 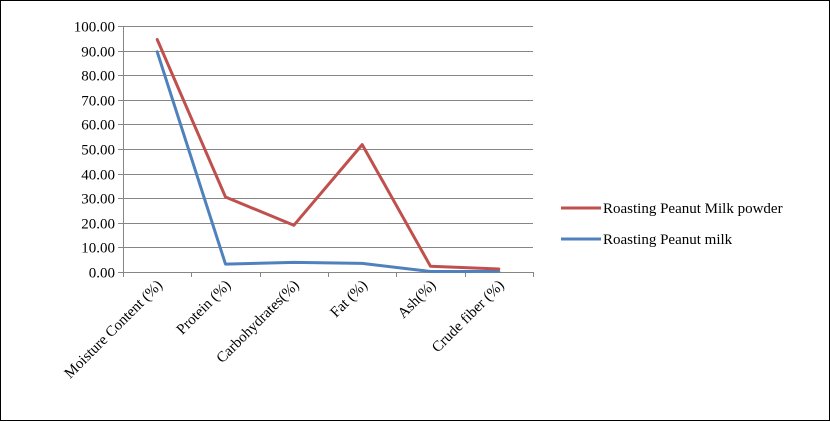 What do you see at coordinates (98, 102) in the screenshot?
I see `y-tick-label: 70.00` at bounding box center [98, 102].